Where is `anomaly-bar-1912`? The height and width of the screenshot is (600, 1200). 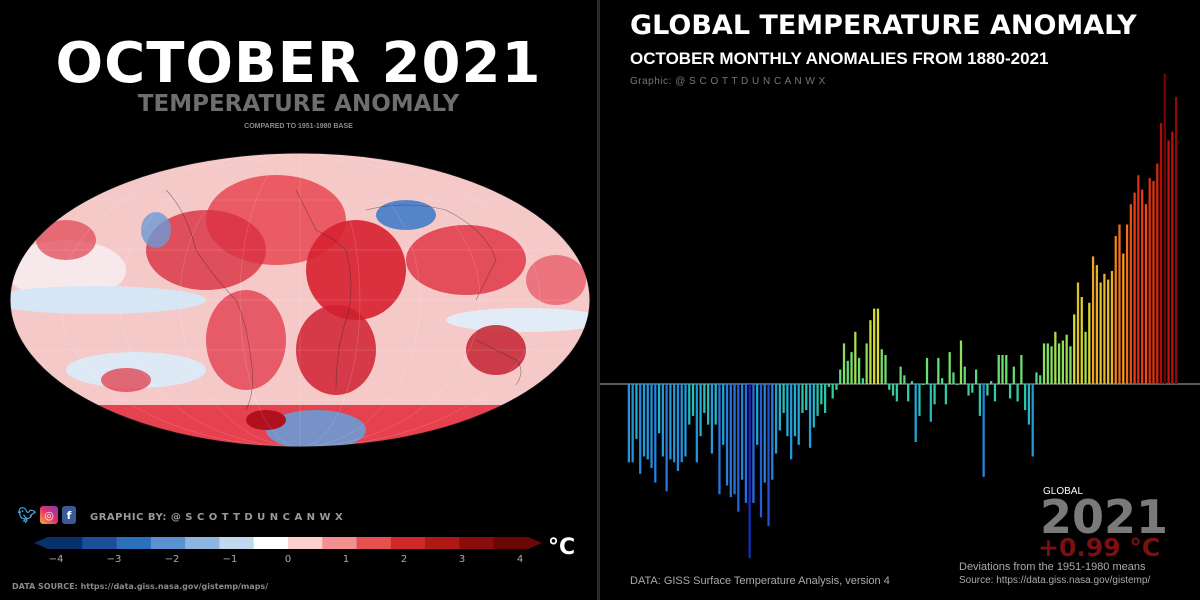
anomaly-bar-1912 is located at coordinates (749, 471).